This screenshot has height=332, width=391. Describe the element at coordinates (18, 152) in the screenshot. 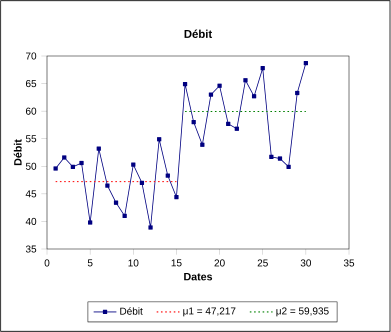

I see `y-axis-title: Débit` at that location.